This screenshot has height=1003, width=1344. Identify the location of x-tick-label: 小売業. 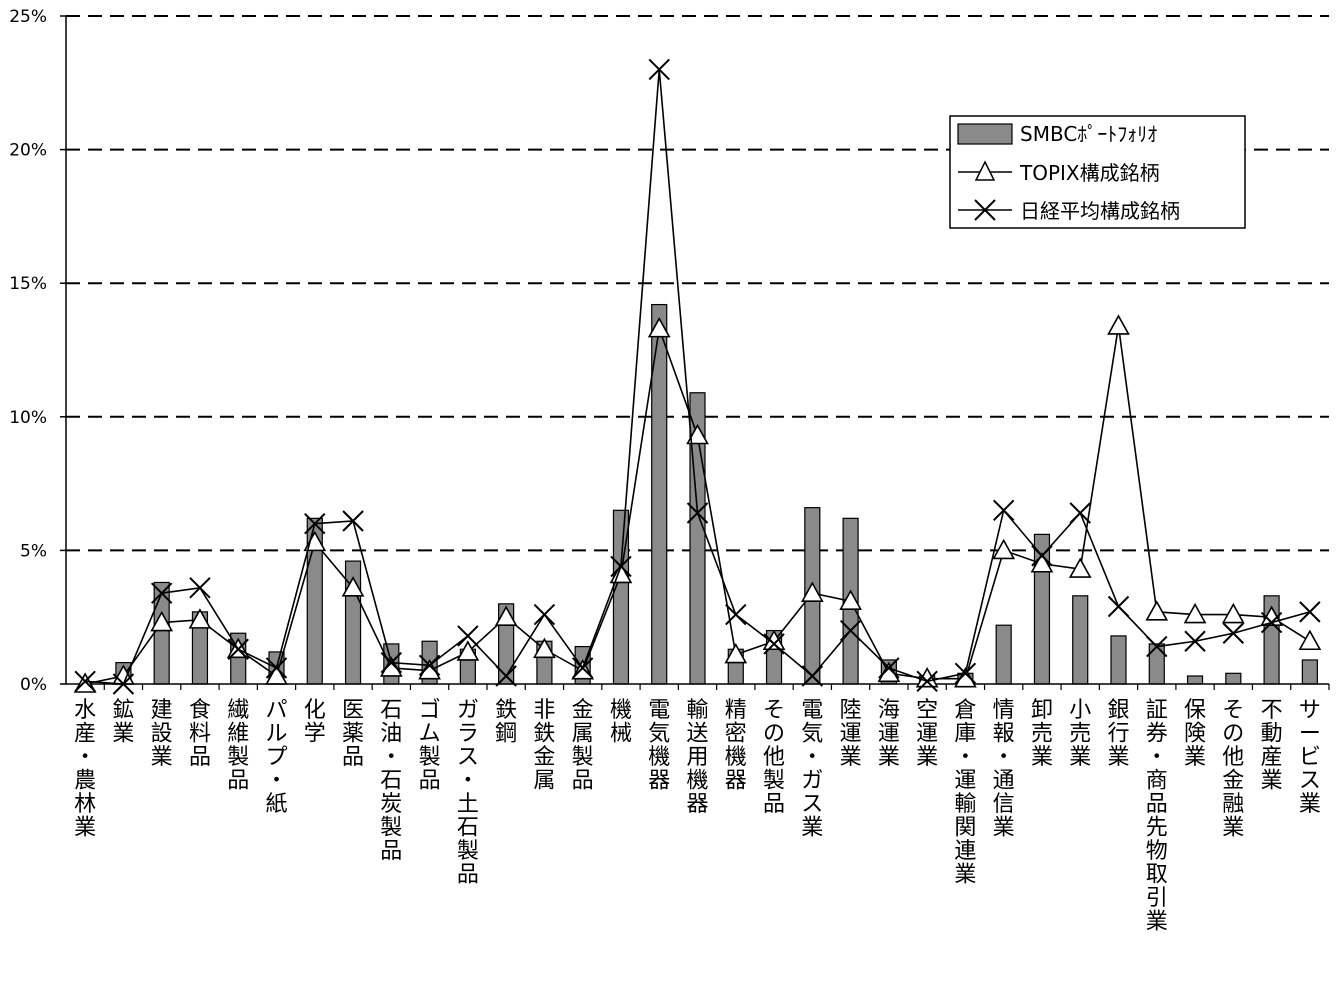
(1080, 734).